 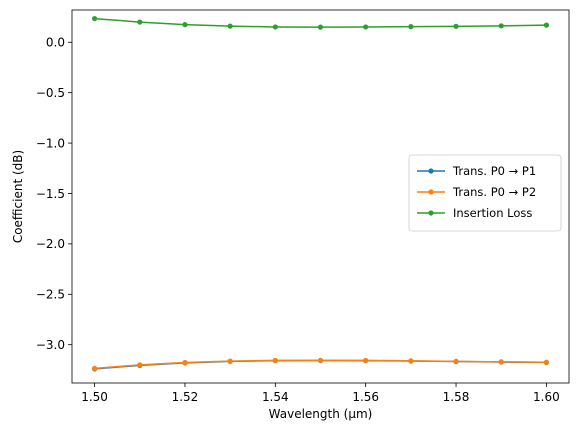 What do you see at coordinates (50, 143) in the screenshot?
I see `y-tick-label: −1.0` at bounding box center [50, 143].